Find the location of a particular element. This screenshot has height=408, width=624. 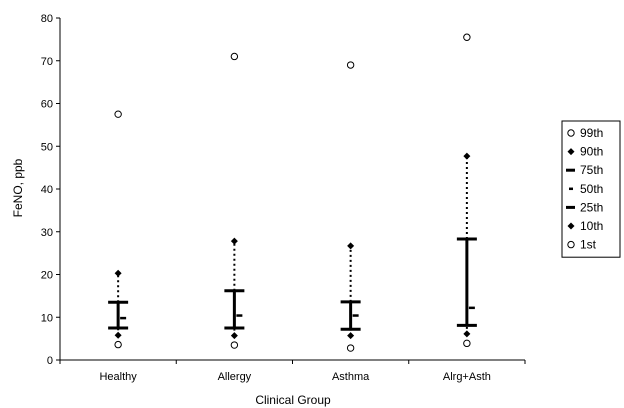

y-tick-label: 20 is located at coordinates (47, 276).